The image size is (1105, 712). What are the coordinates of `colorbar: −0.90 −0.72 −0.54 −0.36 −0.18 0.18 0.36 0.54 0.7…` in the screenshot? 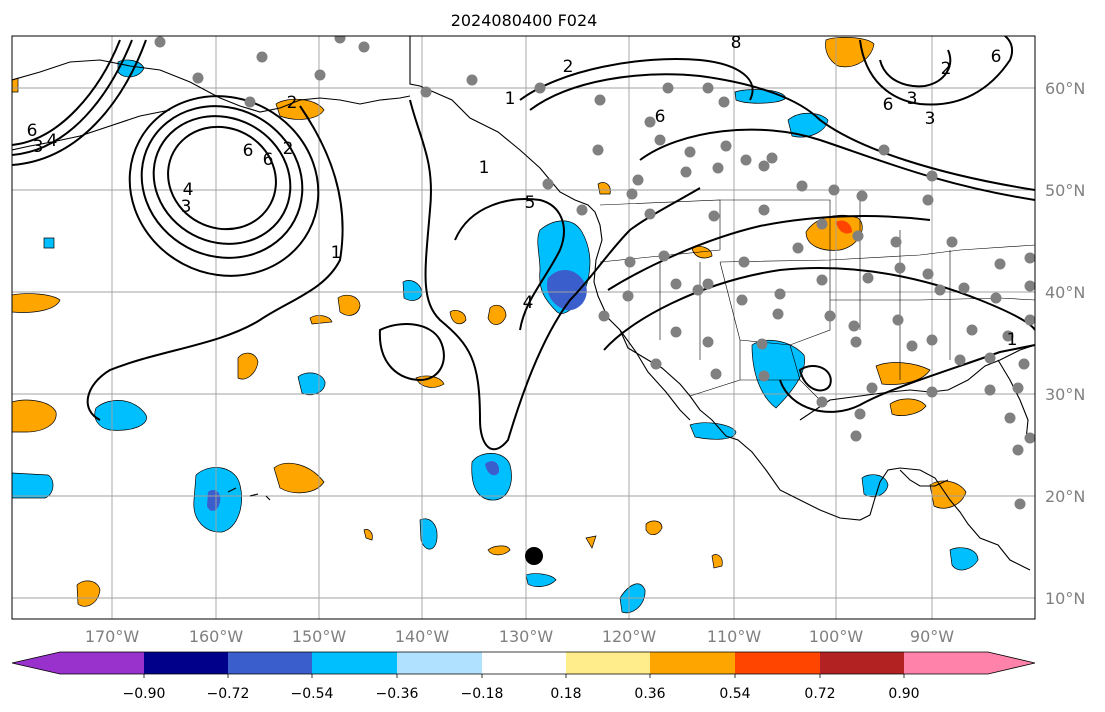 It's located at (523, 676).